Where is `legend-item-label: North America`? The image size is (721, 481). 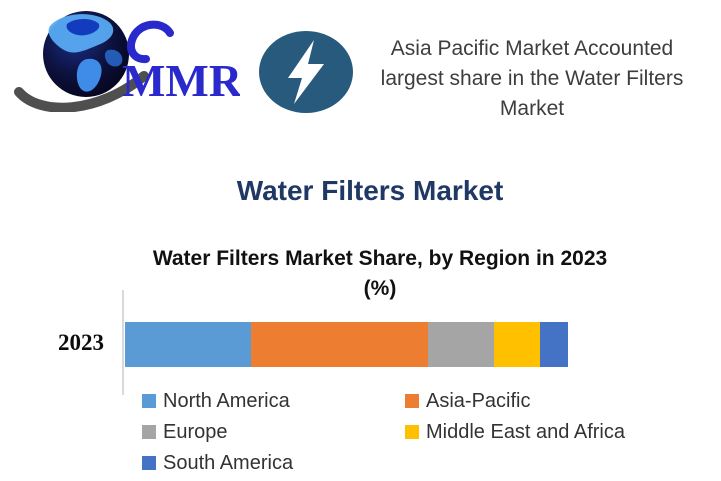 legend-item-label: North America is located at coordinates (226, 400).